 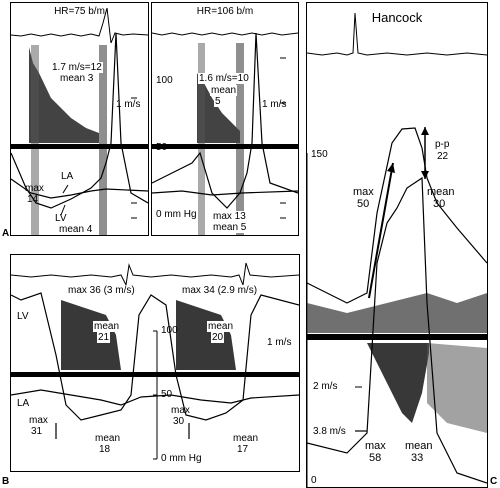 What do you see at coordinates (63, 210) in the screenshot?
I see `lv-arrow` at bounding box center [63, 210].